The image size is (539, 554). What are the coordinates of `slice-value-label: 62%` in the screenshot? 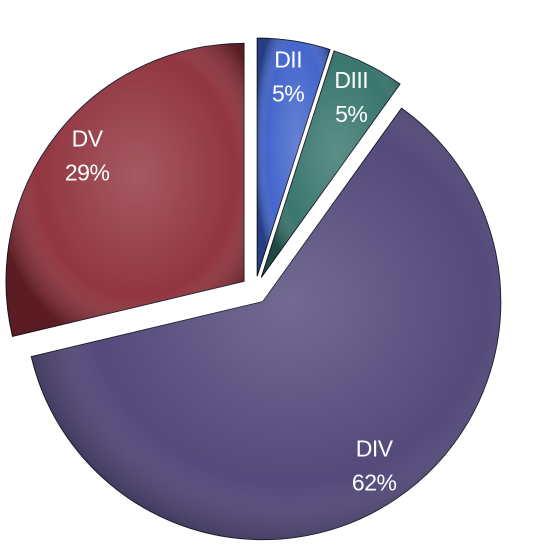 It's located at (374, 483).